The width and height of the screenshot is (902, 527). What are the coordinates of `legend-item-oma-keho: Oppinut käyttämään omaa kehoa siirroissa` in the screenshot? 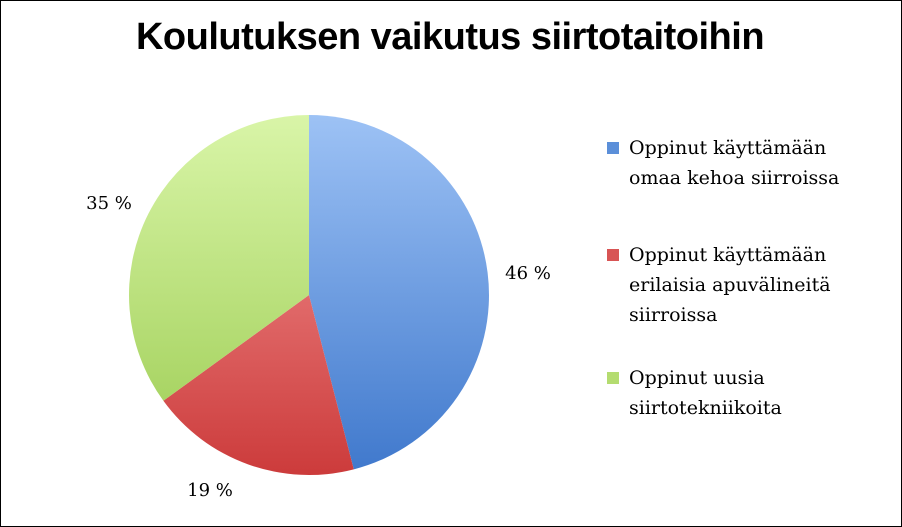 It's located at (752, 186).